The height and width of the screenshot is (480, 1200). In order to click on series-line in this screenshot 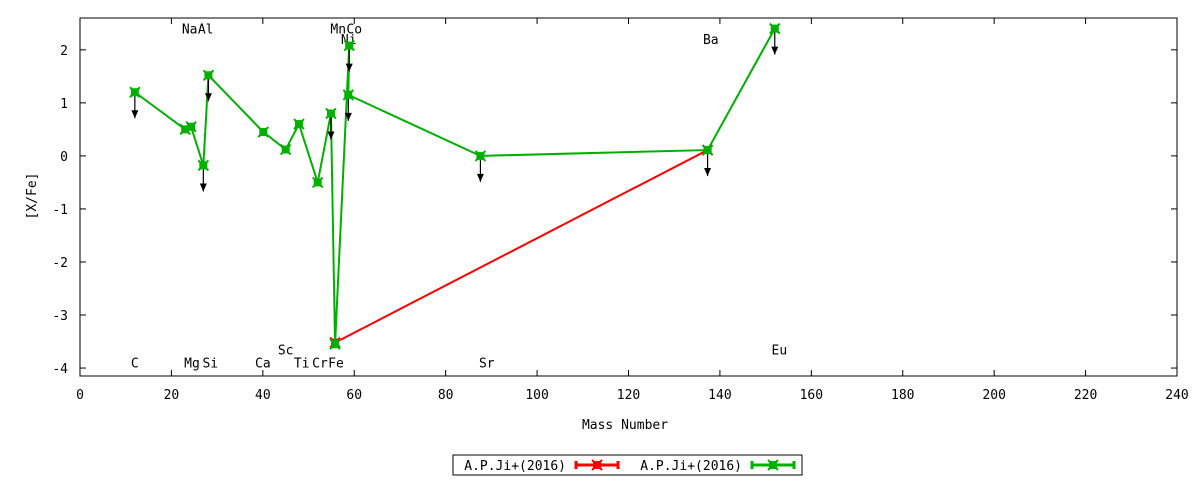, I will do `click(521, 246)`.